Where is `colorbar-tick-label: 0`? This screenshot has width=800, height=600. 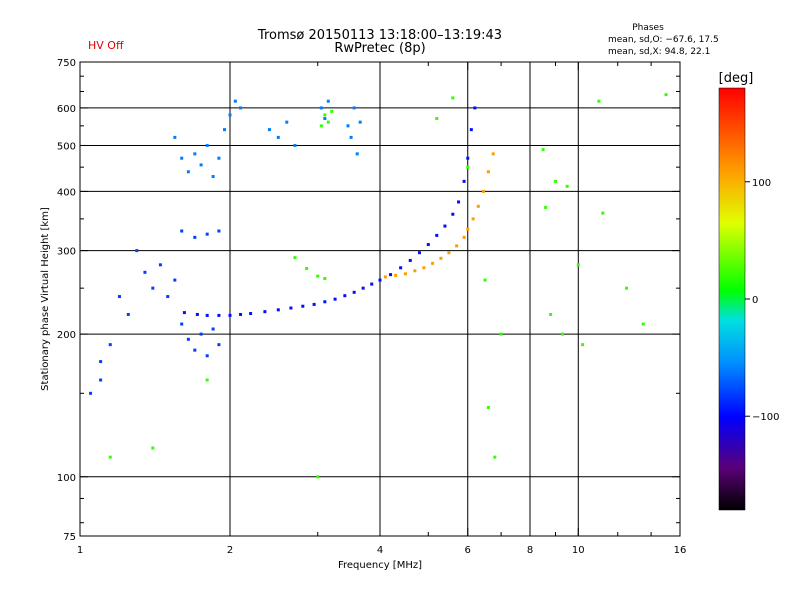
colorbar-tick-label: 0 is located at coordinates (755, 300).